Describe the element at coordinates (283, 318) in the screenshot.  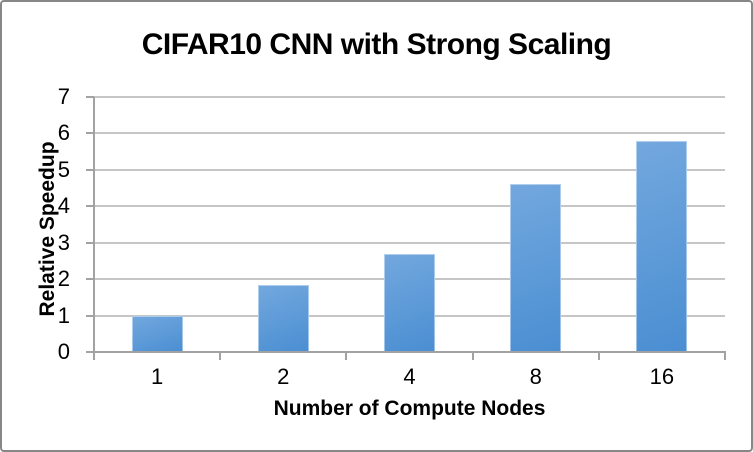
I see `bar-2-nodes` at that location.